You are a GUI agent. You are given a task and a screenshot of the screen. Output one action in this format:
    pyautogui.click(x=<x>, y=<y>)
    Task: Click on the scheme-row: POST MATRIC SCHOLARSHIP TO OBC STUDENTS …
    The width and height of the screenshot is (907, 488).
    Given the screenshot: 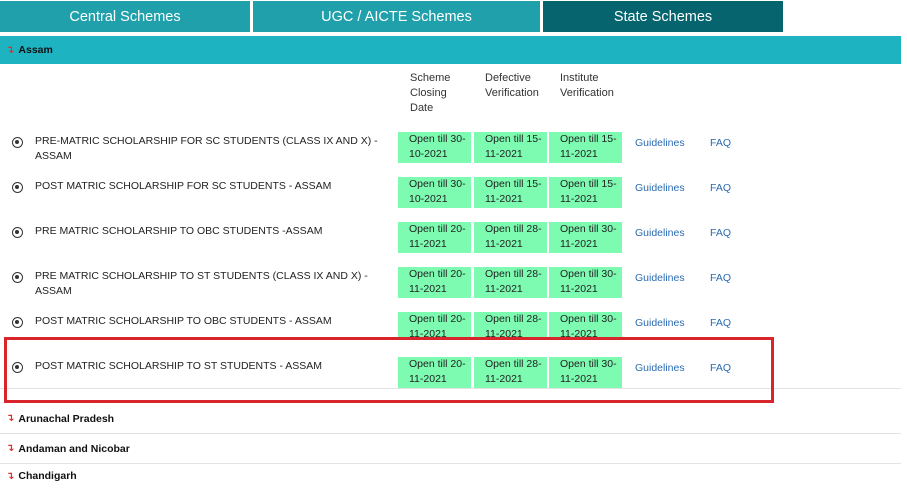 What is the action you would take?
    pyautogui.click(x=450, y=326)
    